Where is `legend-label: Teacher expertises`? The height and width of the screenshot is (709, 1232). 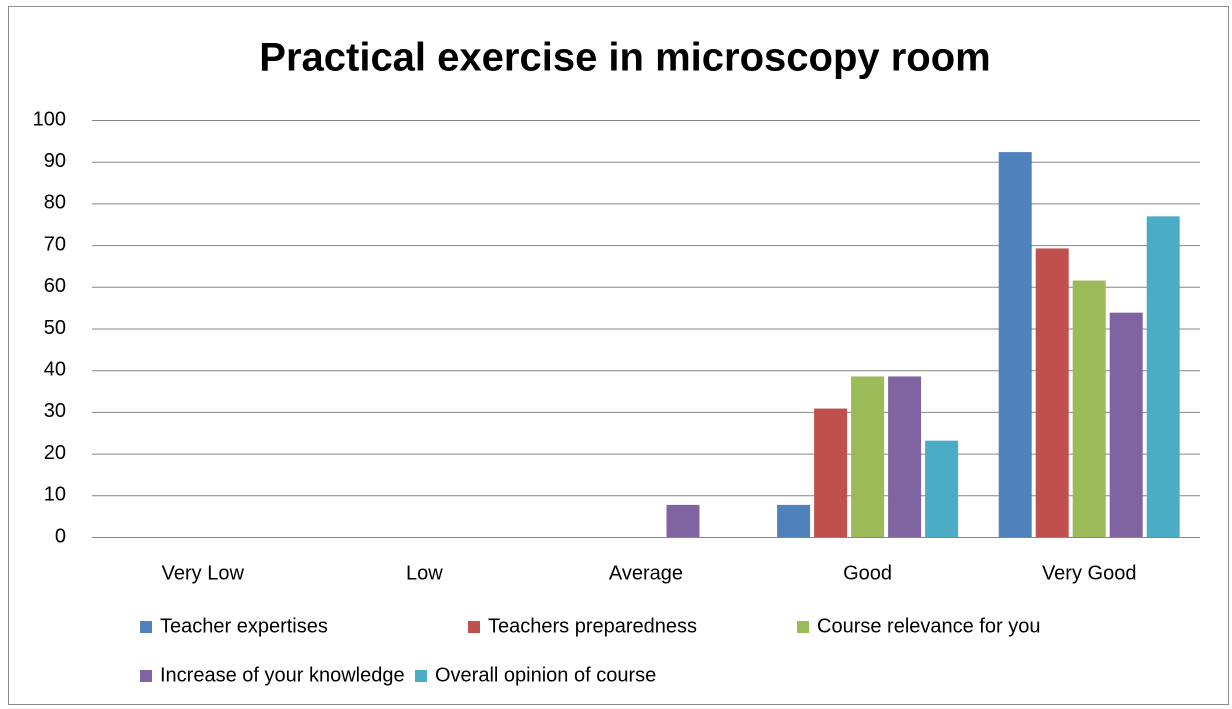 legend-label: Teacher expertises is located at coordinates (244, 626).